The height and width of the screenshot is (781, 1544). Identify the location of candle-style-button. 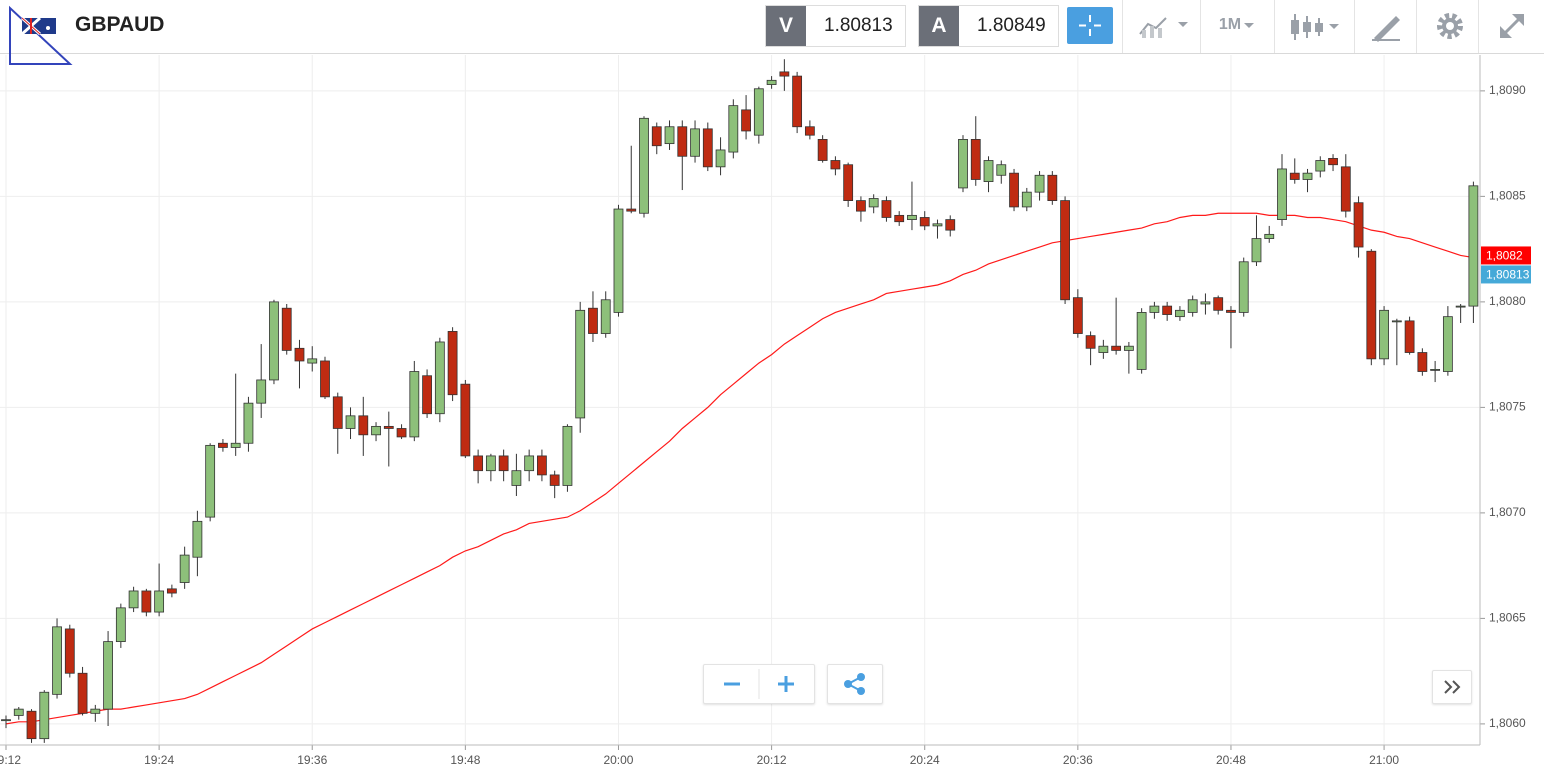
(1315, 27).